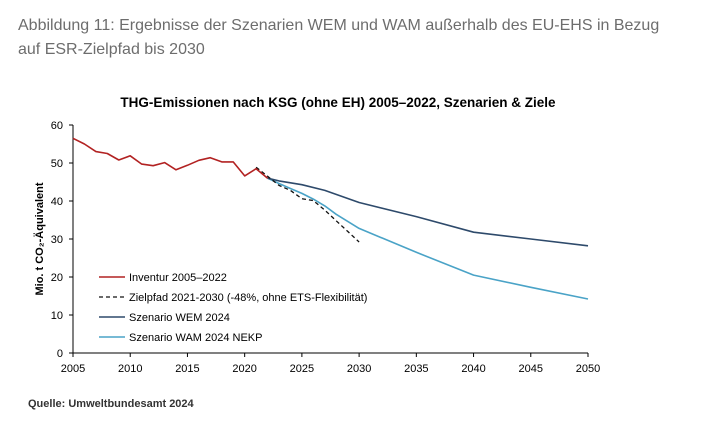 This screenshot has height=438, width=703. What do you see at coordinates (531, 369) in the screenshot?
I see `x-tick-label: 2045` at bounding box center [531, 369].